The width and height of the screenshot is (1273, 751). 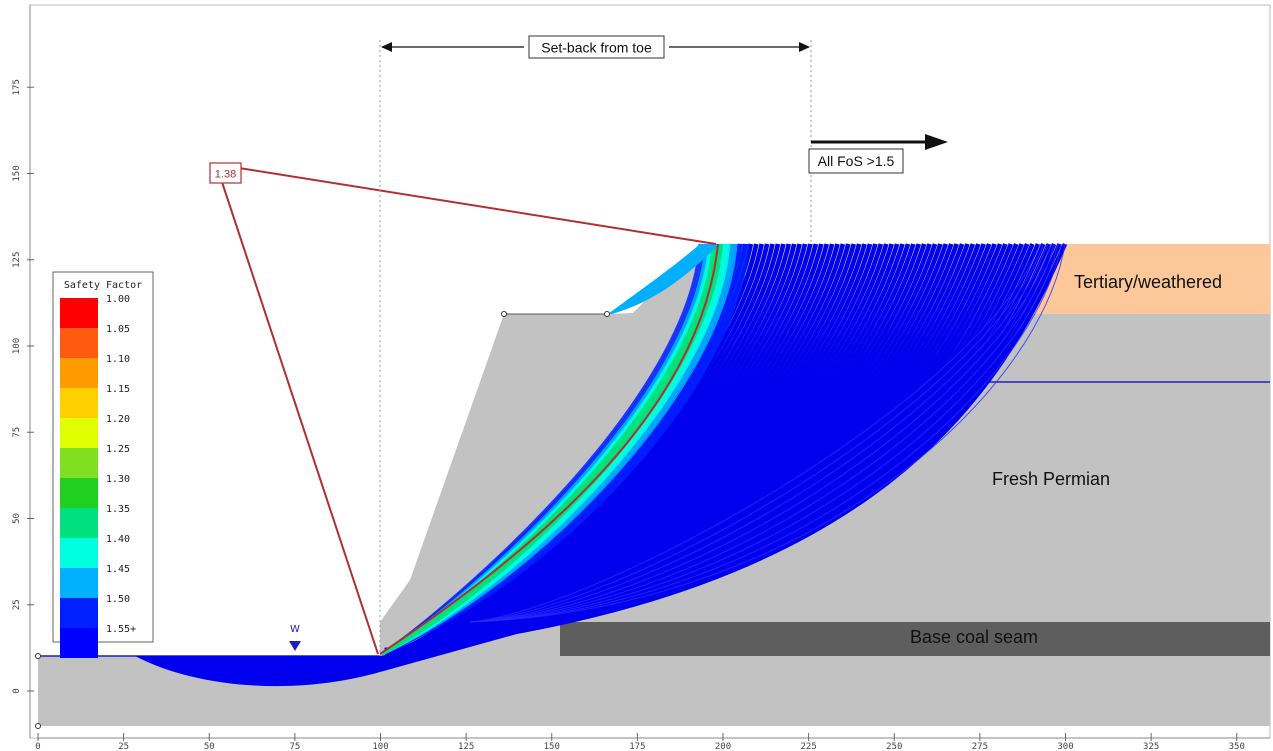 What do you see at coordinates (118, 479) in the screenshot?
I see `legend-label: 1.30` at bounding box center [118, 479].